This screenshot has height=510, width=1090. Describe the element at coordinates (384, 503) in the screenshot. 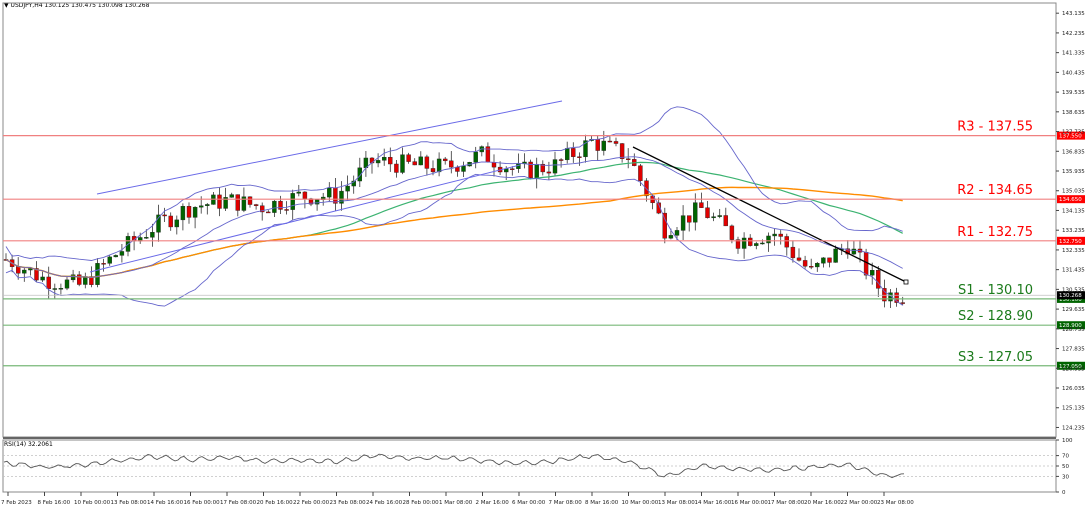

I see `time-tick-label: 24 Feb 16:00` at that location.